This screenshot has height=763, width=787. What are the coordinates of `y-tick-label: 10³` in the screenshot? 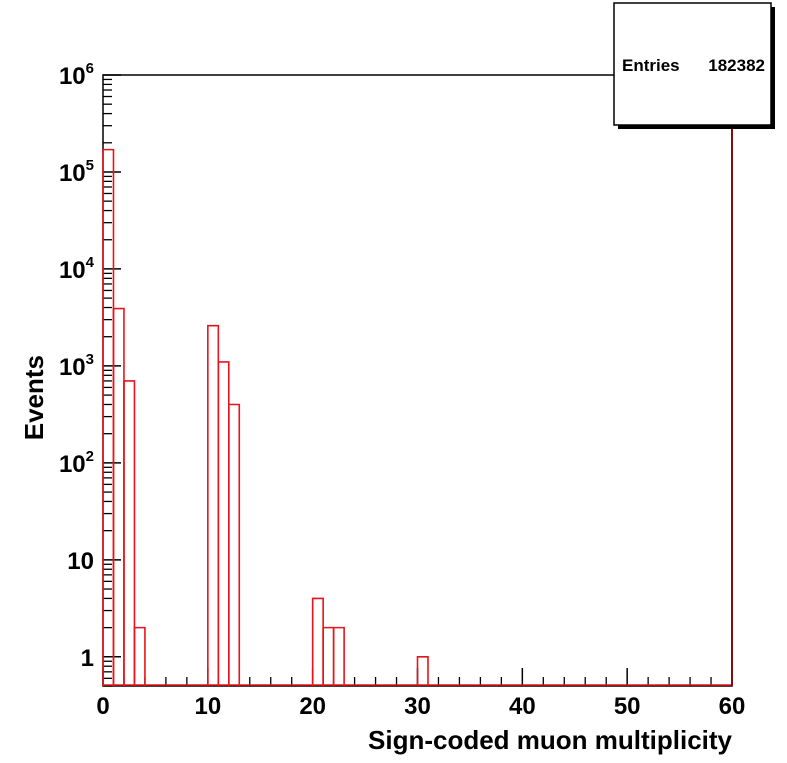 It's located at (76, 366).